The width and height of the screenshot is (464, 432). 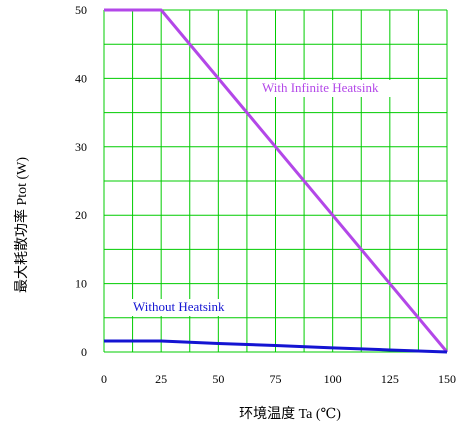 What do you see at coordinates (390, 379) in the screenshot?
I see `x-tick-label: 125` at bounding box center [390, 379].